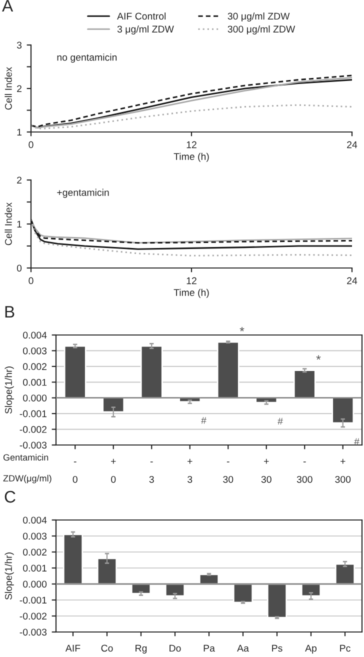  I want to click on legend-label: 3 μg/ml ZDW, so click(145, 30).